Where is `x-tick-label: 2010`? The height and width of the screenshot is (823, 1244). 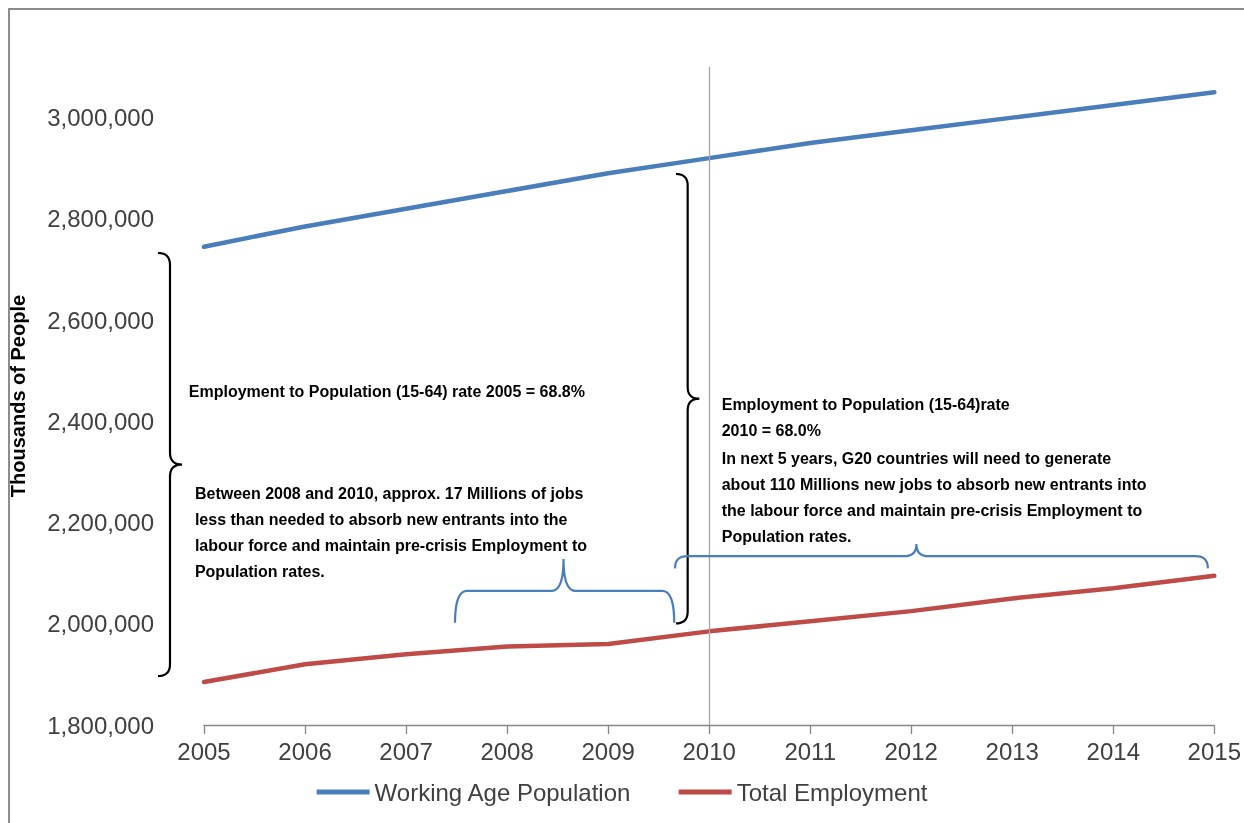 x-tick-label: 2010 is located at coordinates (709, 751).